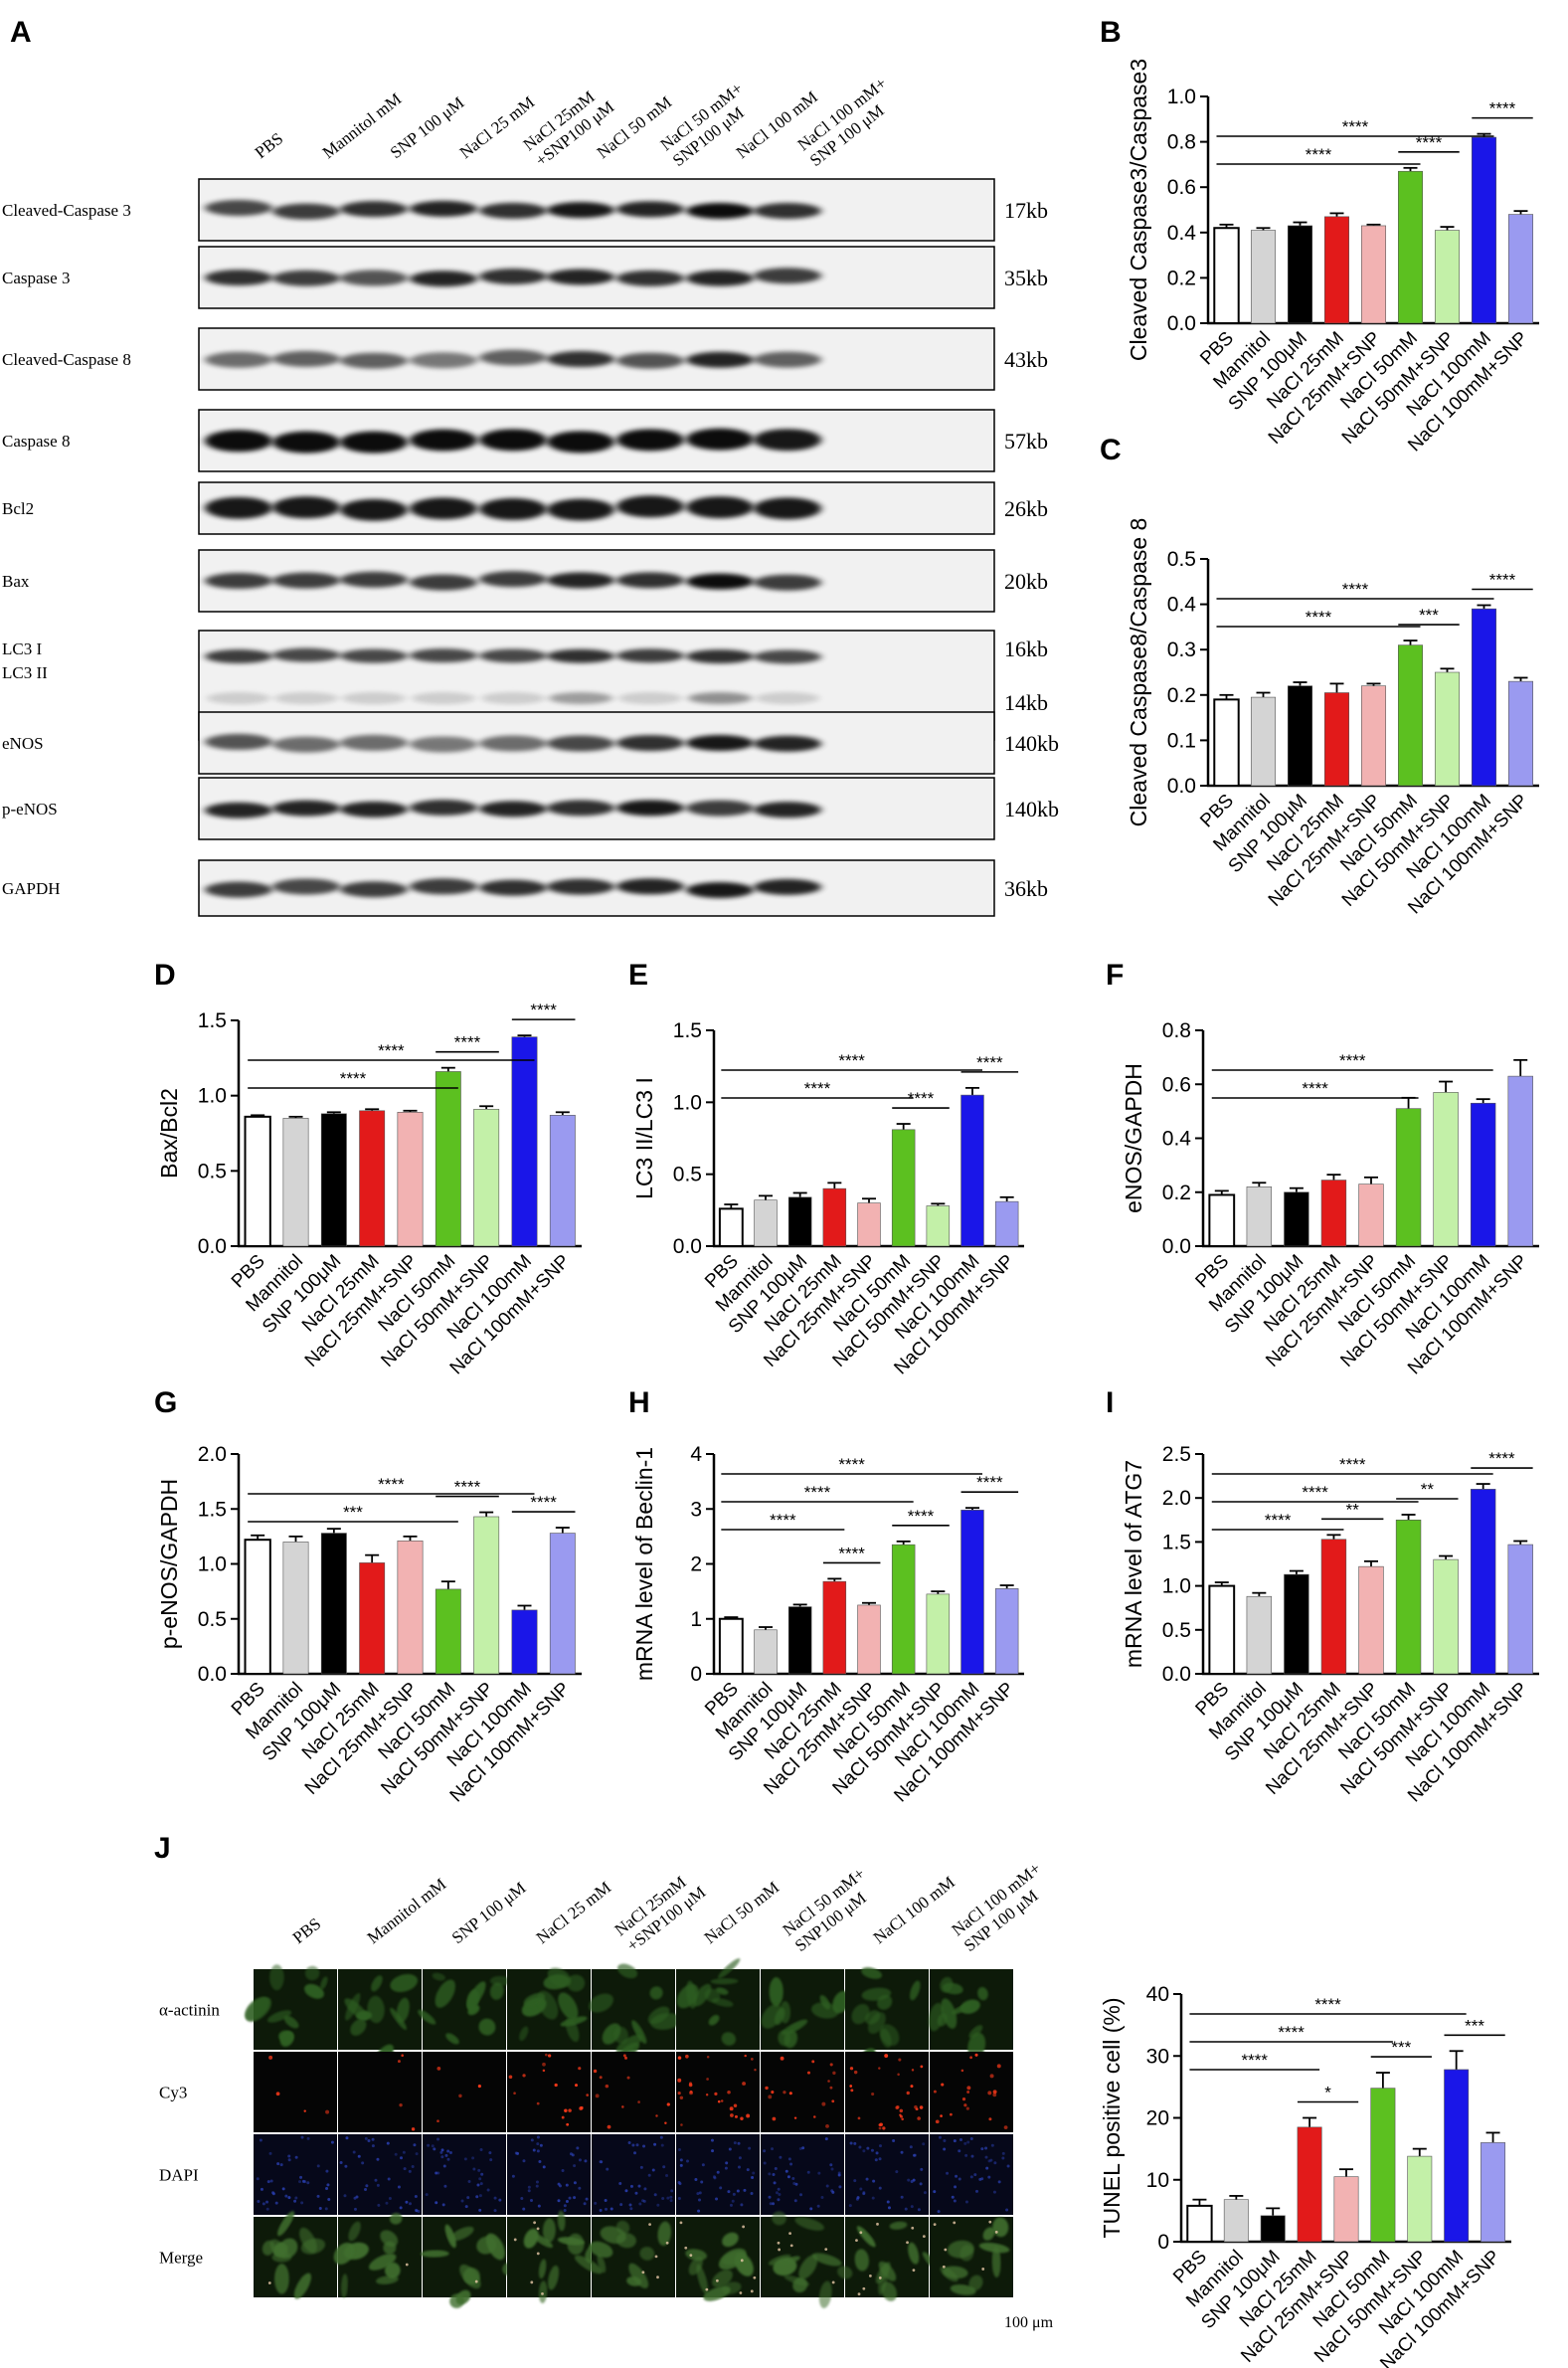  What do you see at coordinates (1110, 1402) in the screenshot?
I see `panel-label-i: I` at bounding box center [1110, 1402].